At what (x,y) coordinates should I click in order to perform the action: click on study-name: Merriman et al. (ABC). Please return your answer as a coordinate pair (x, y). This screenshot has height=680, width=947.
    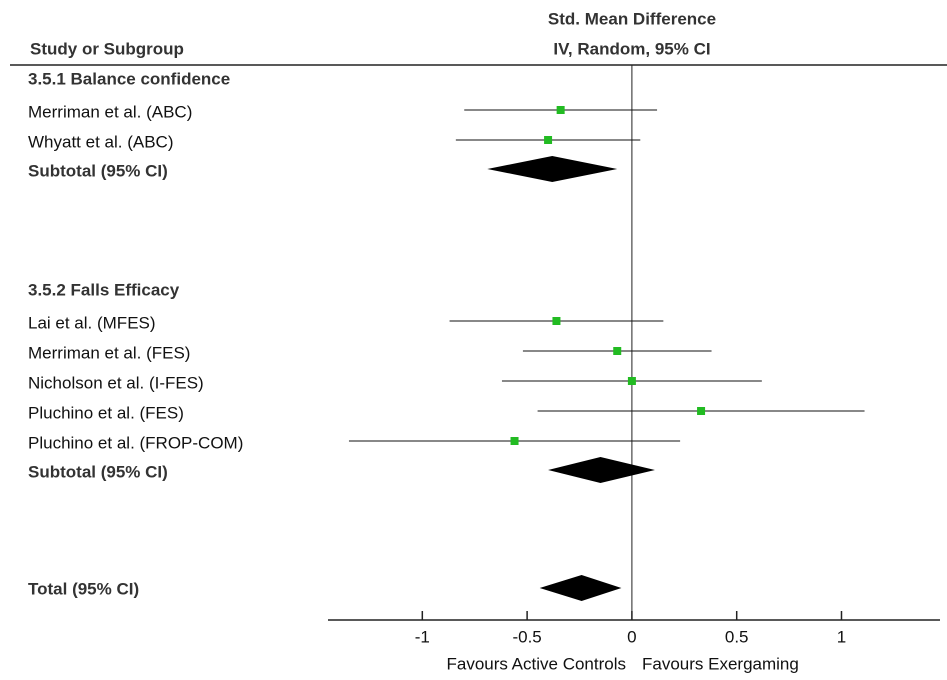
    Looking at the image, I should click on (110, 111).